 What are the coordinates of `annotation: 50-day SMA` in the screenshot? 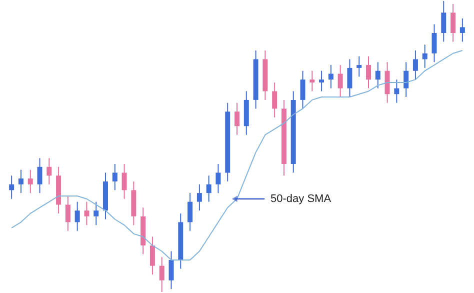 It's located at (301, 198).